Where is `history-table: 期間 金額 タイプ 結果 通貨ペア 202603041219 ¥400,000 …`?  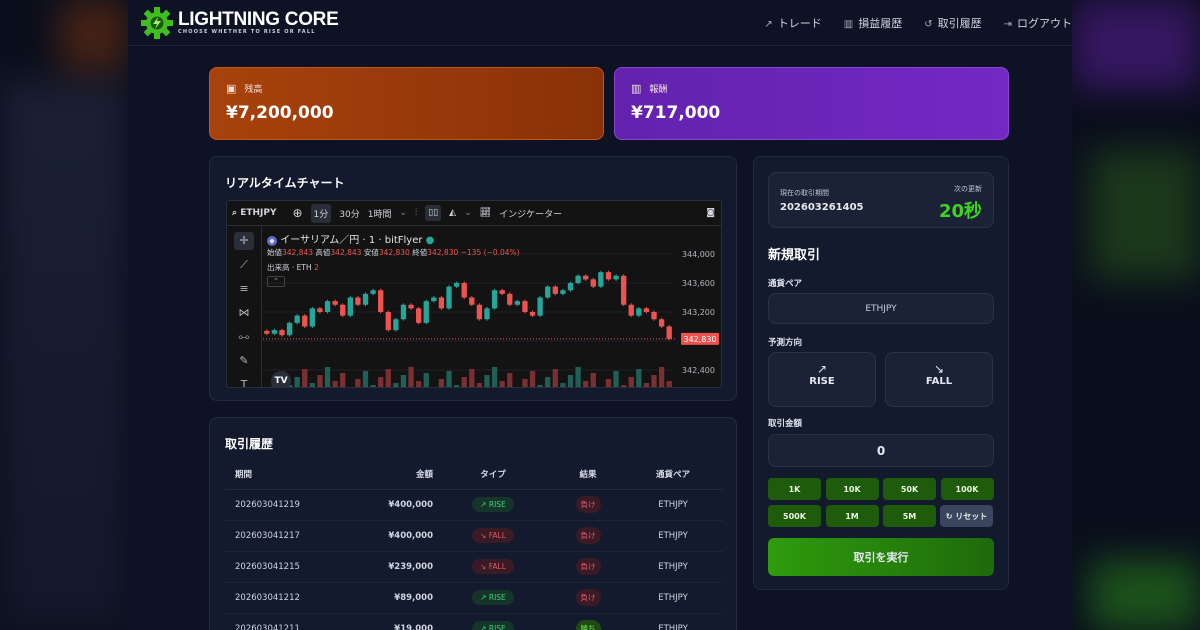
history-table: 期間 金額 タイプ 結果 通貨ペア 202603041219 ¥400,000 … is located at coordinates (474, 544).